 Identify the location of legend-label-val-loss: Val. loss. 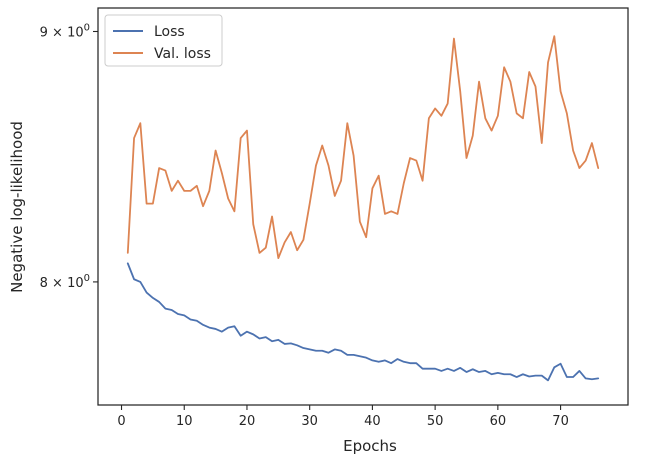
(182, 54).